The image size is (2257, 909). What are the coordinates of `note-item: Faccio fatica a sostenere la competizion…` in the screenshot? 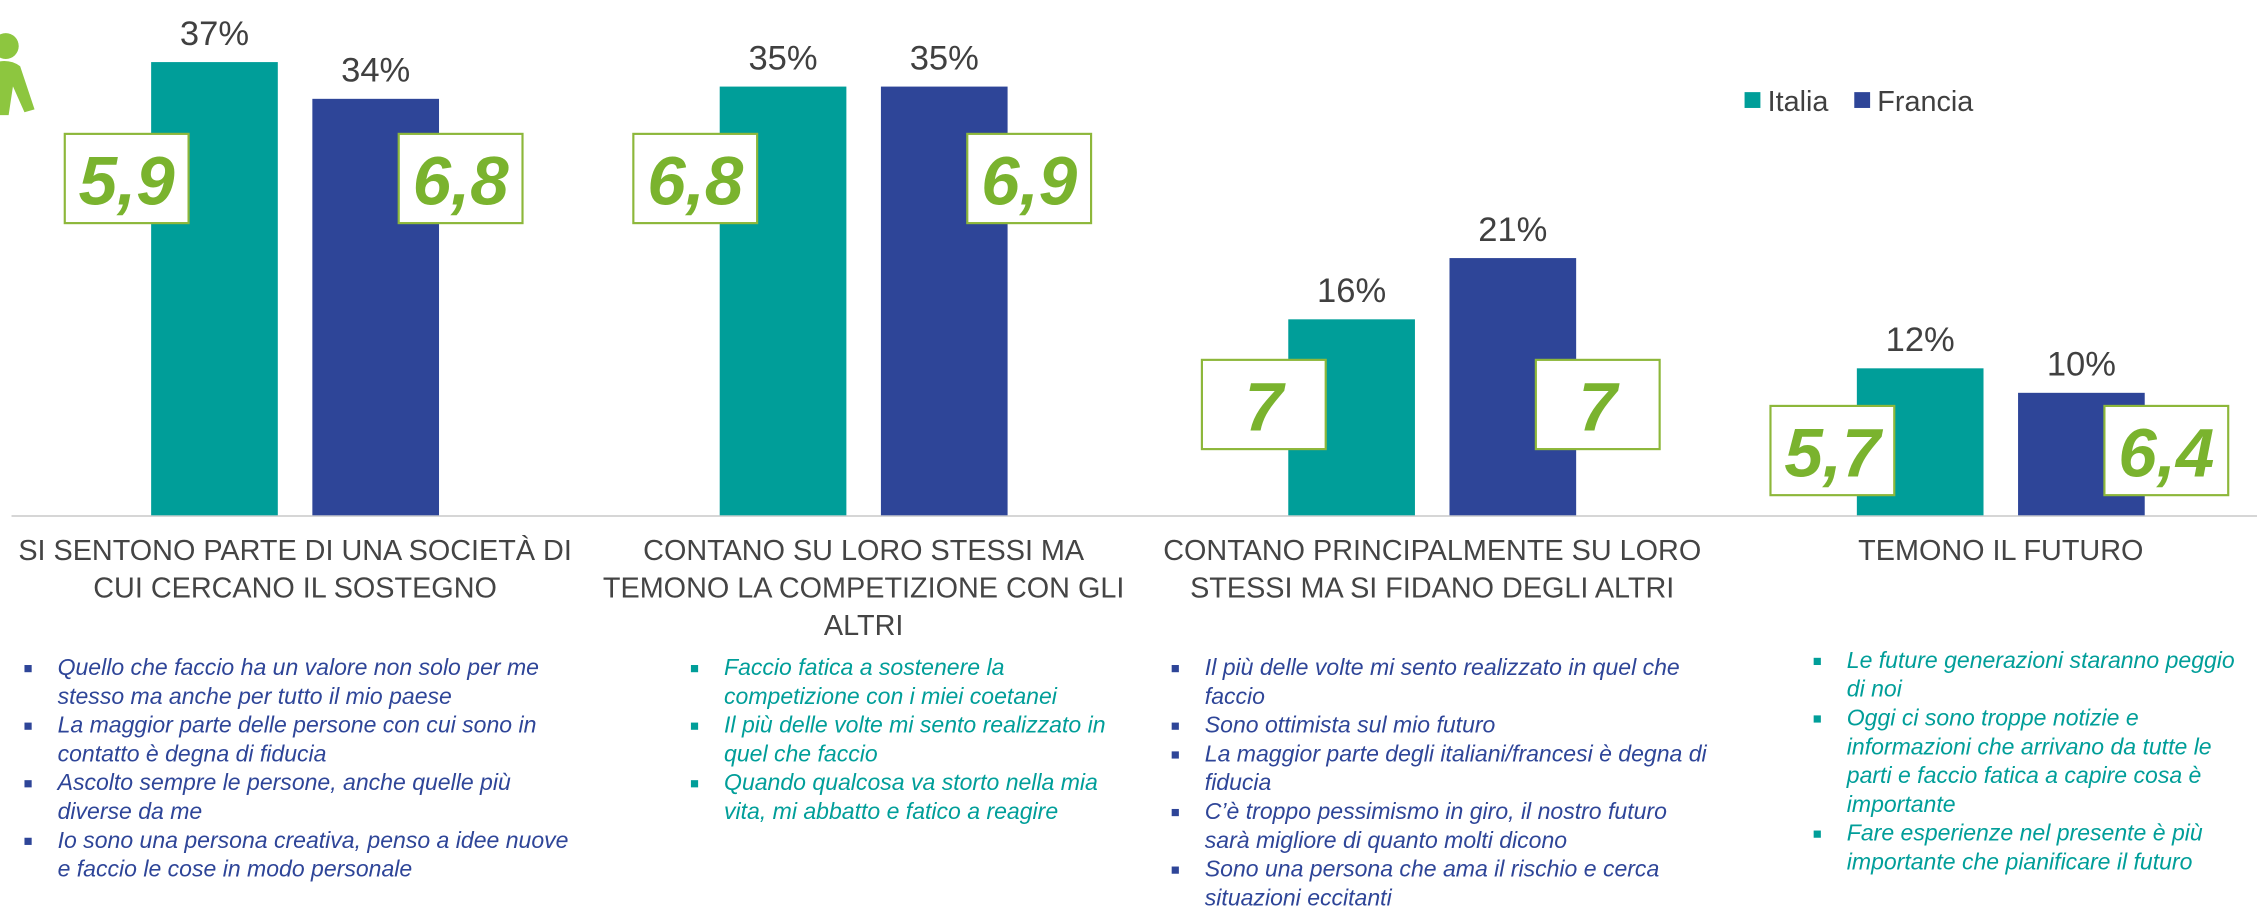 It's located at (904, 684).